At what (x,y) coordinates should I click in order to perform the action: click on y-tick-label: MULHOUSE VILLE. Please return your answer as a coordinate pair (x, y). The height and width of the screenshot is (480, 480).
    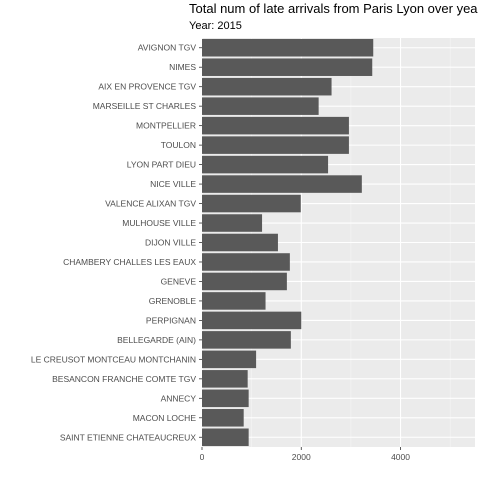
    Looking at the image, I should click on (159, 223).